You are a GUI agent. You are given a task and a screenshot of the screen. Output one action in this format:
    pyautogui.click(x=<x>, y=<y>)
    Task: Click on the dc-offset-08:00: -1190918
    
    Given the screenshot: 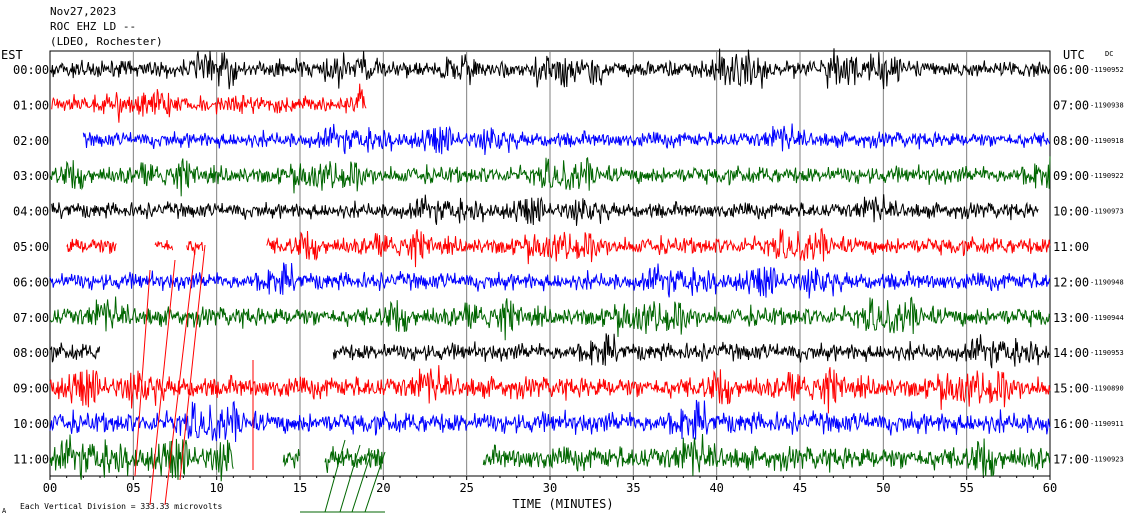 What is the action you would take?
    pyautogui.click(x=1107, y=141)
    